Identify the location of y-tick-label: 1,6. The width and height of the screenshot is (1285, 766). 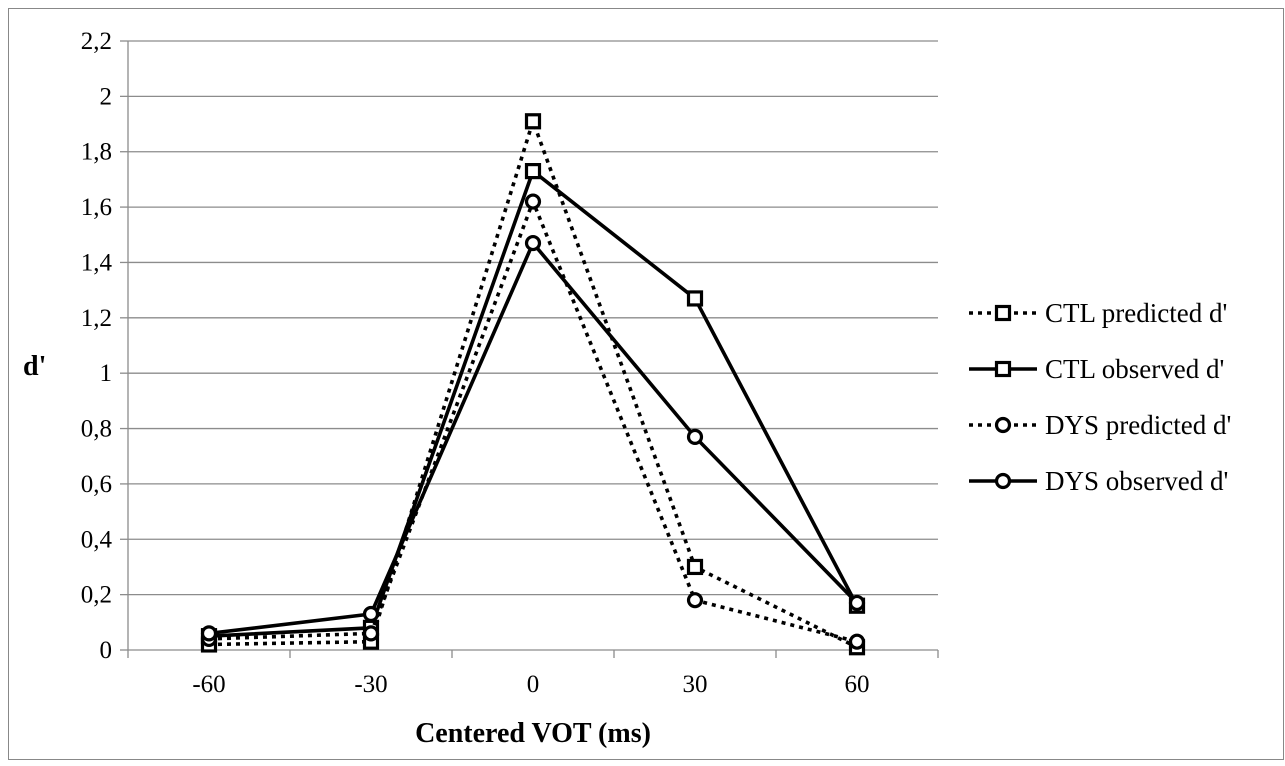
(96, 207).